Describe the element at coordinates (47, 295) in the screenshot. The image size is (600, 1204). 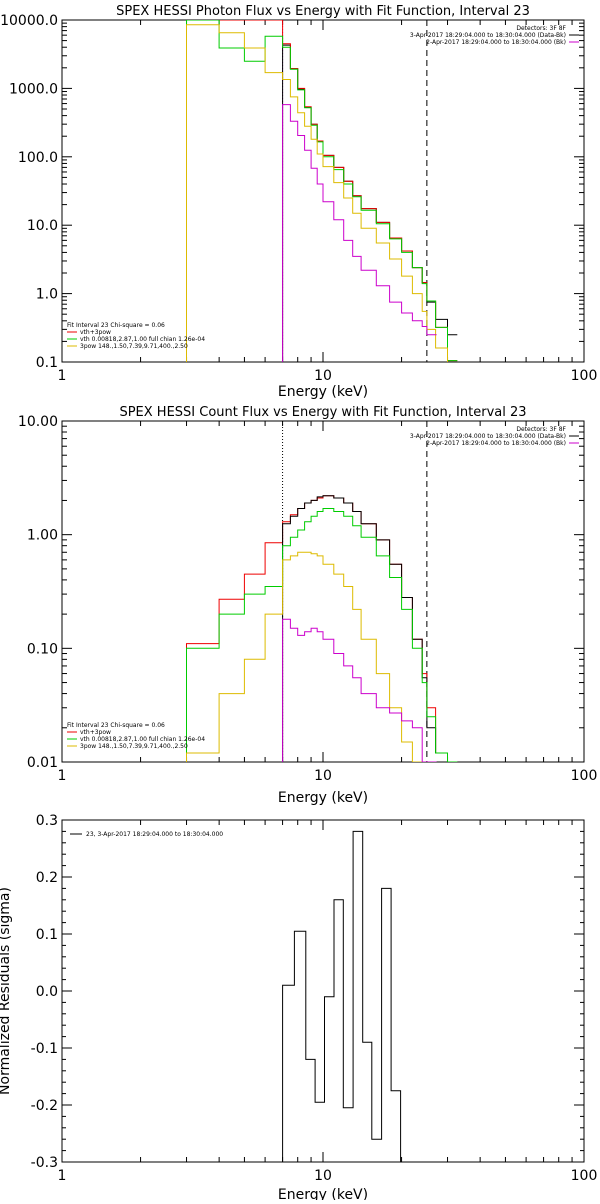
I see `y-tick-label: 1.0` at that location.